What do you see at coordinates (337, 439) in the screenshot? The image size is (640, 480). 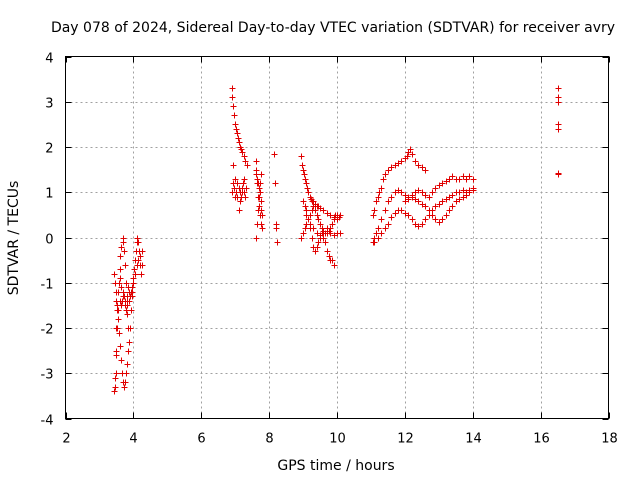 I see `x-tick-label: 10` at bounding box center [337, 439].